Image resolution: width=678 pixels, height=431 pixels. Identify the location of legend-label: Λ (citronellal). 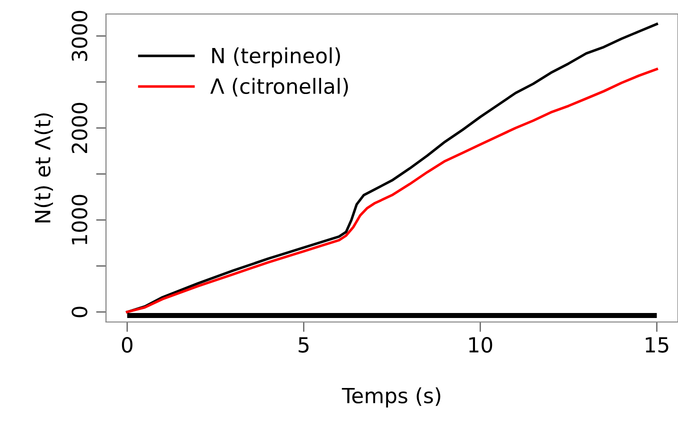
(279, 87).